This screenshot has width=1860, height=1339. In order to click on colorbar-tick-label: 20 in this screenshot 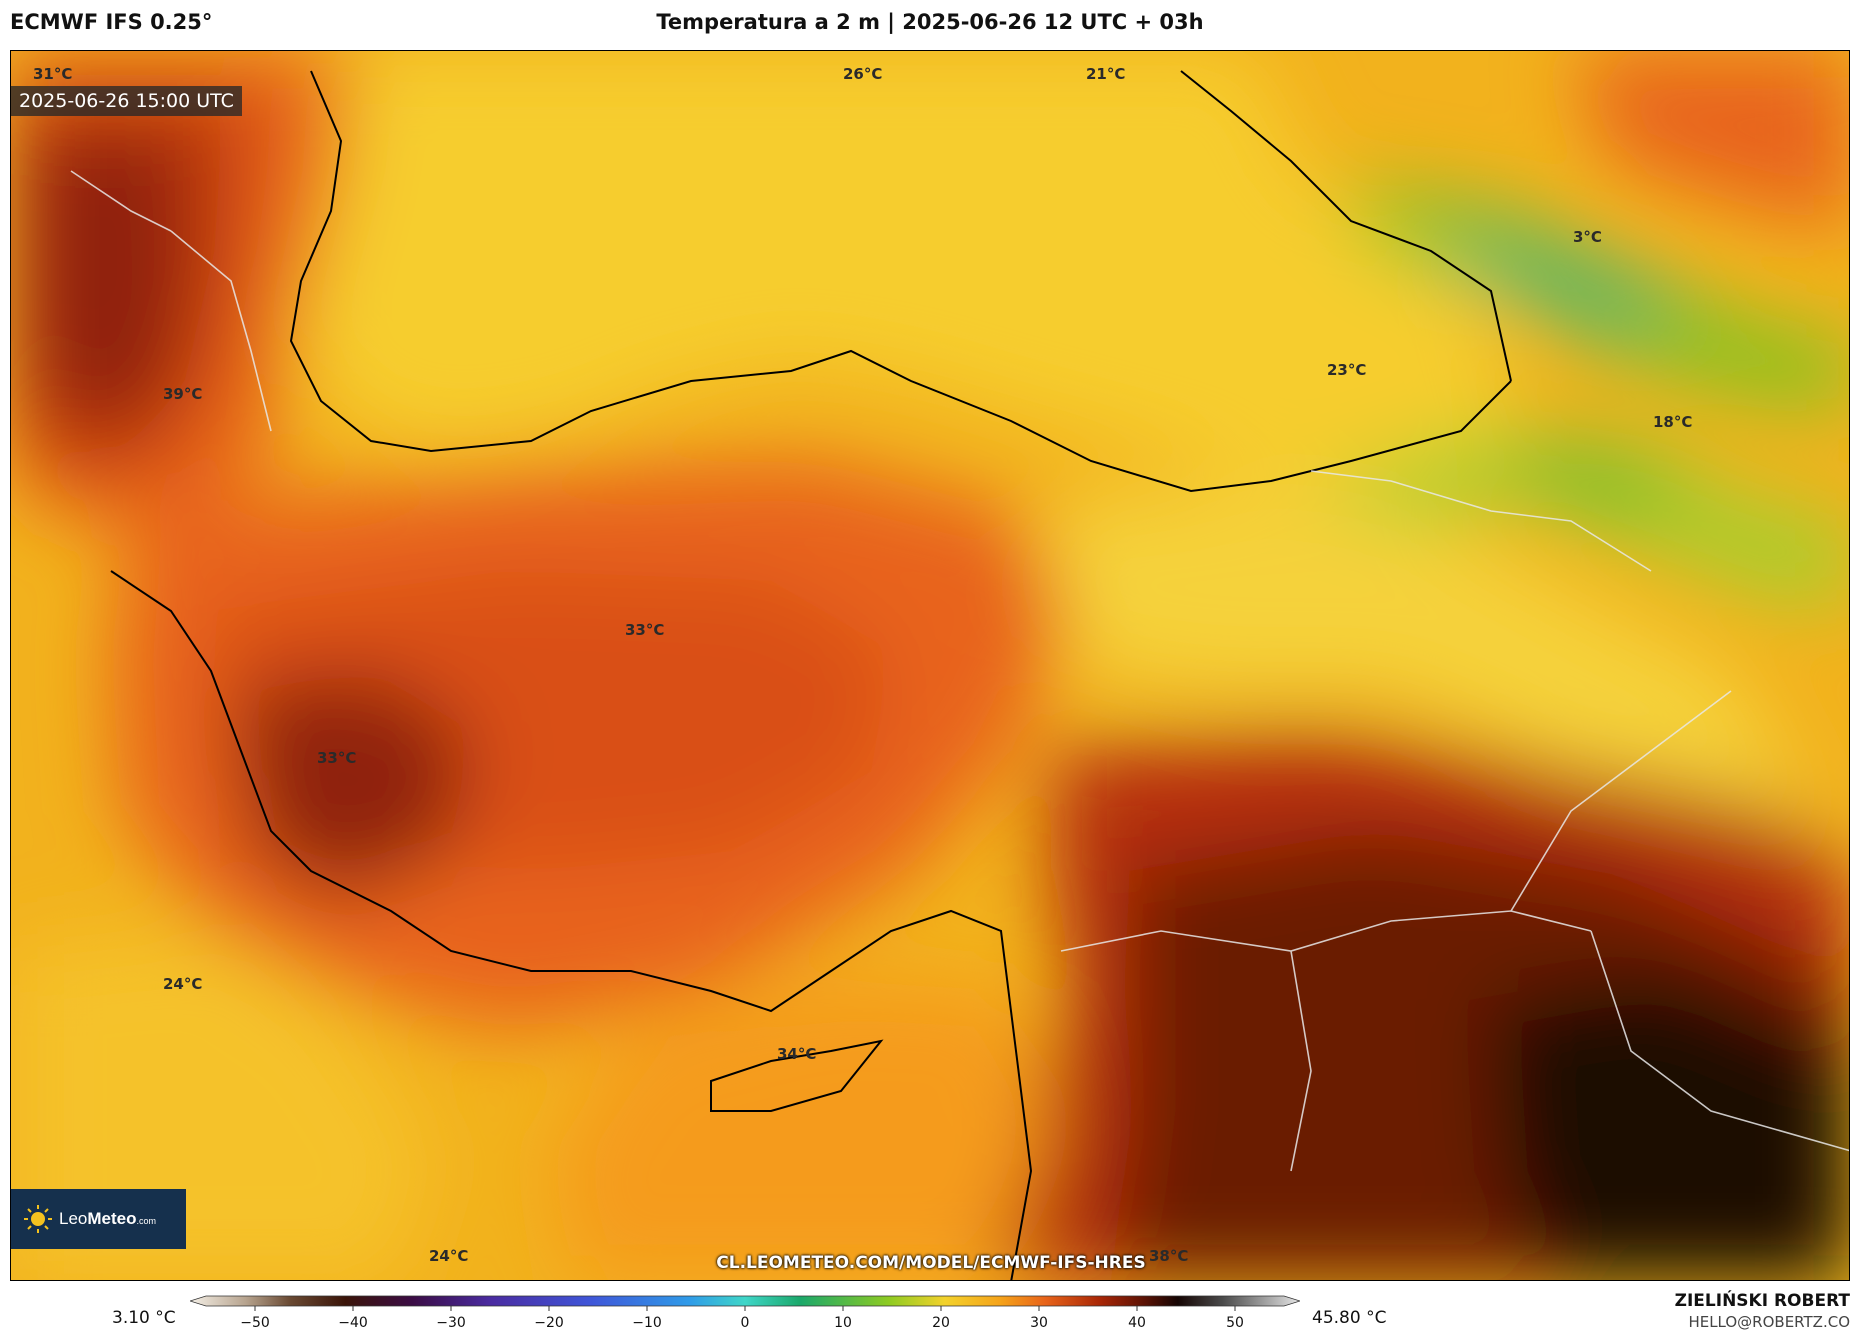, I will do `click(941, 1323)`.